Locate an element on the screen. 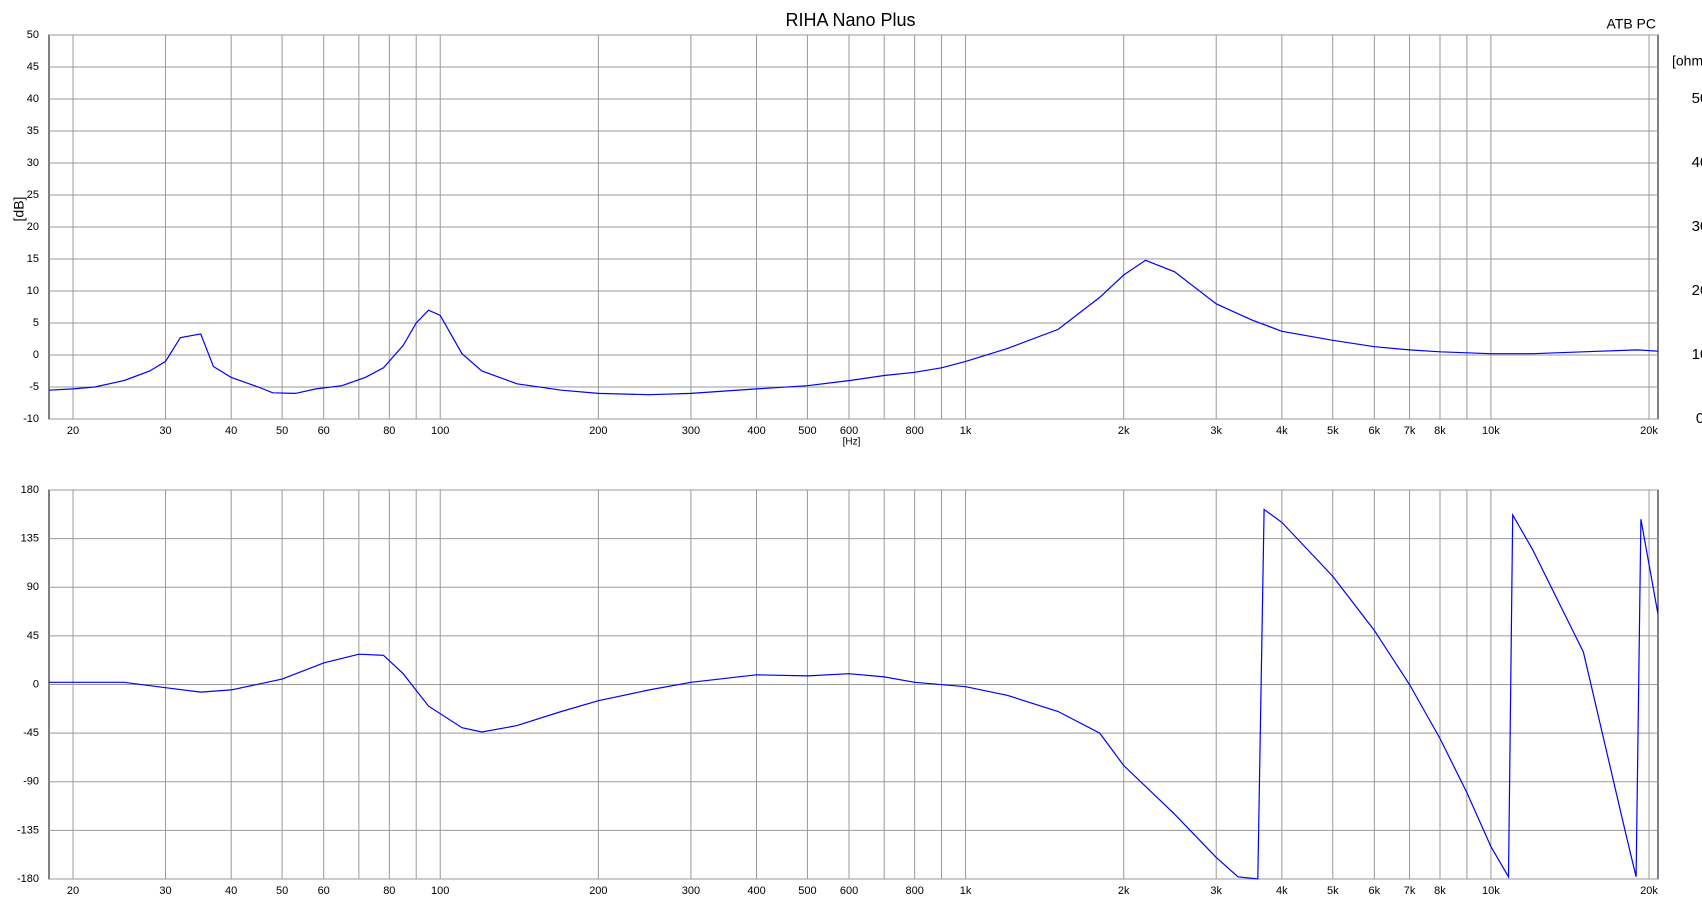 The height and width of the screenshot is (918, 1702). chart-title: RIHA Nano Plus is located at coordinates (850, 20).